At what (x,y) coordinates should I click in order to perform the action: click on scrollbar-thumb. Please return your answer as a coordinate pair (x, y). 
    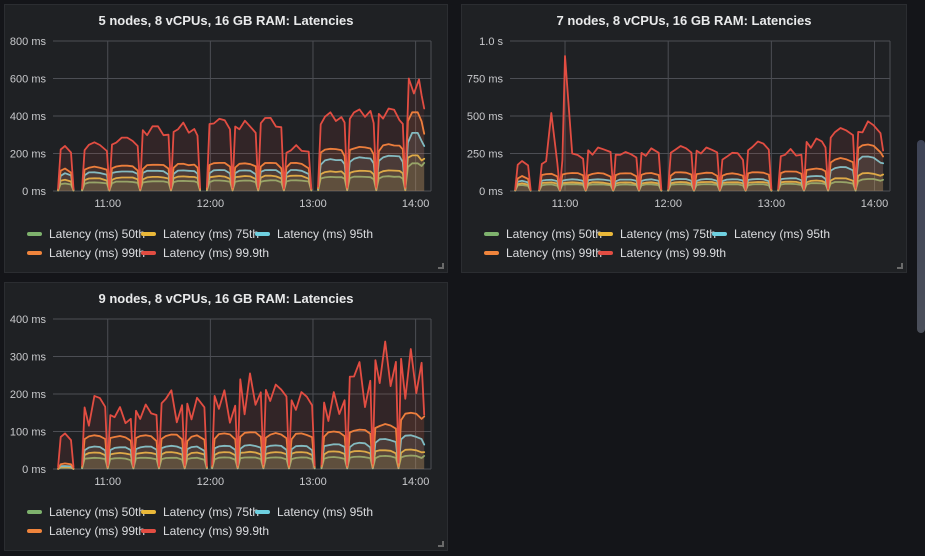
    Looking at the image, I should click on (921, 236).